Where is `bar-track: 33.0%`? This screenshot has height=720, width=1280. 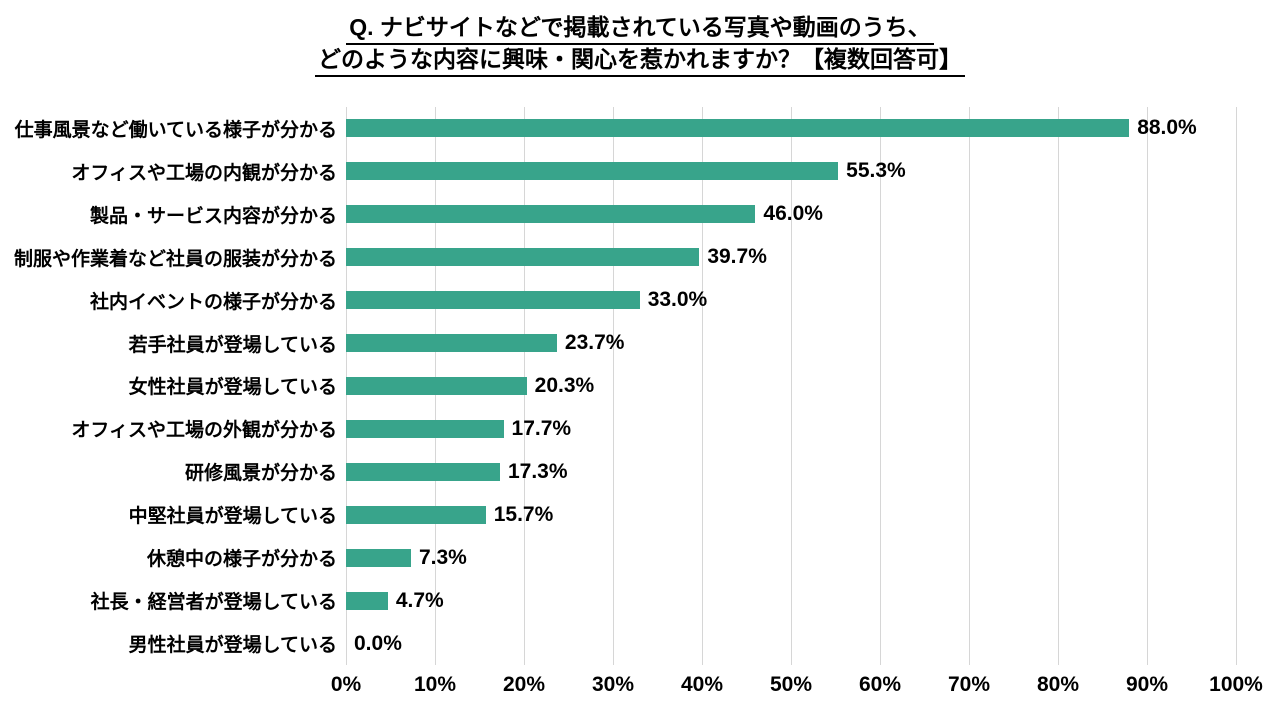 bar-track: 33.0% is located at coordinates (791, 300).